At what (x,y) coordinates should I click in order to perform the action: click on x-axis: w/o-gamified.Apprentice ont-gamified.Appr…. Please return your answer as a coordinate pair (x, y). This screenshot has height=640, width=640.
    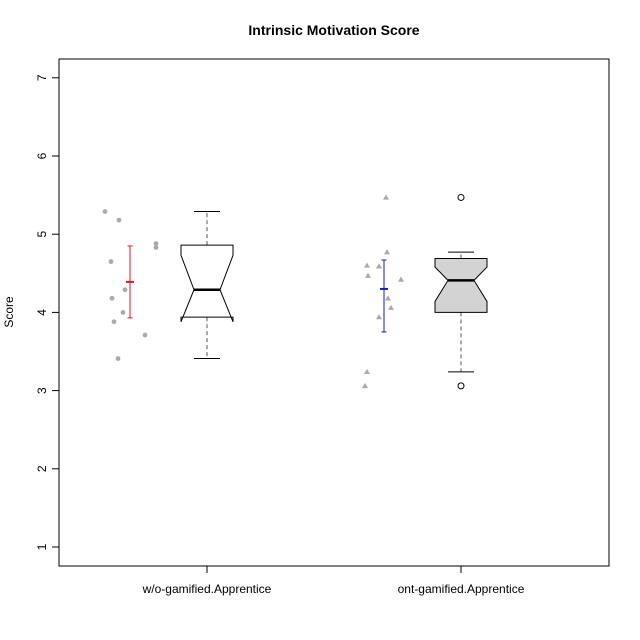
    Looking at the image, I should click on (333, 580).